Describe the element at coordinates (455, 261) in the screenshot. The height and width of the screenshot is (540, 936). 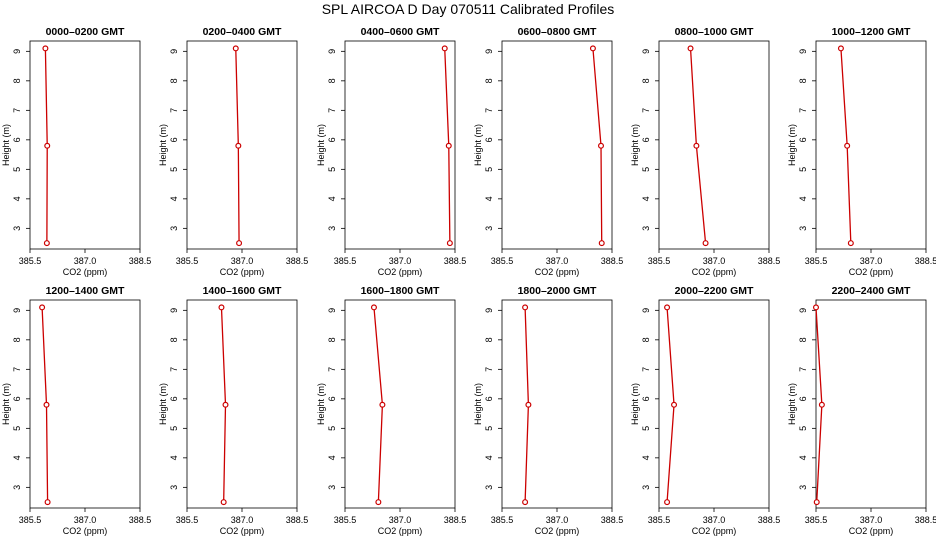
I see `x-tick-label: 388.5` at that location.